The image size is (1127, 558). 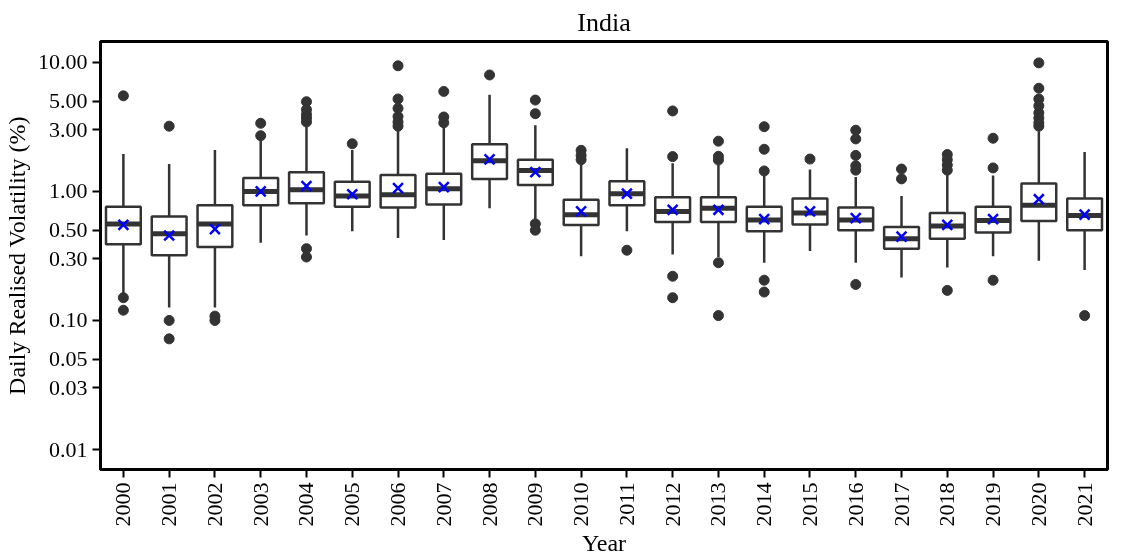 What do you see at coordinates (63, 62) in the screenshot?
I see `y-tick-label: 10.00` at bounding box center [63, 62].